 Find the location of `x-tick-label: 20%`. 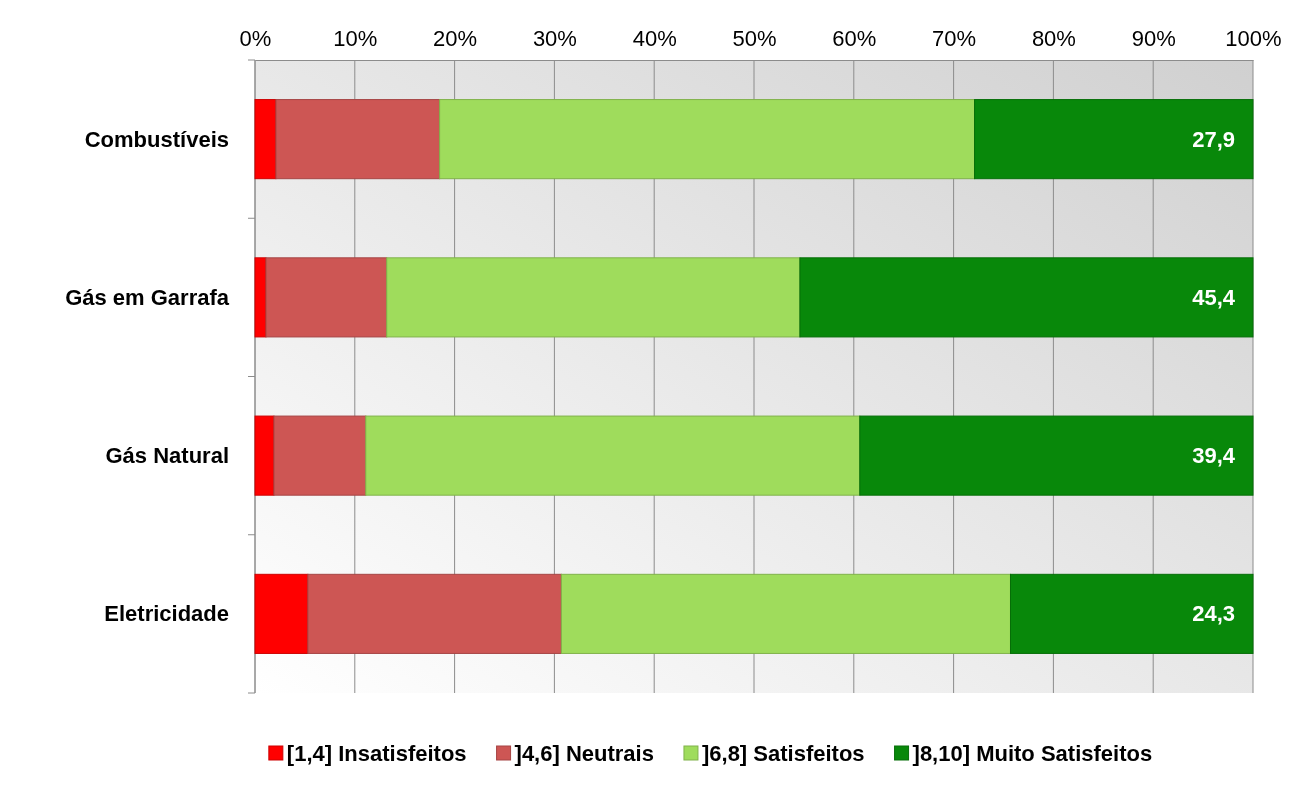

x-tick-label: 20% is located at coordinates (455, 38).